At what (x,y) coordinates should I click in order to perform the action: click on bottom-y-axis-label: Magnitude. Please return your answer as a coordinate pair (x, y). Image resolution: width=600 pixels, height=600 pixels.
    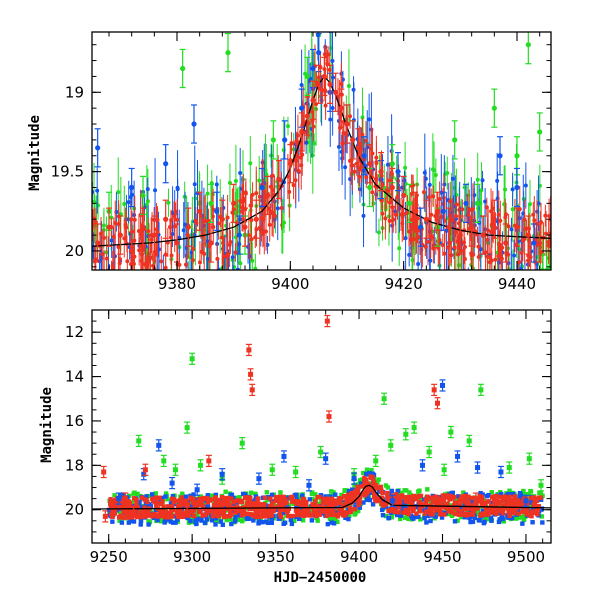
    Looking at the image, I should click on (47, 425).